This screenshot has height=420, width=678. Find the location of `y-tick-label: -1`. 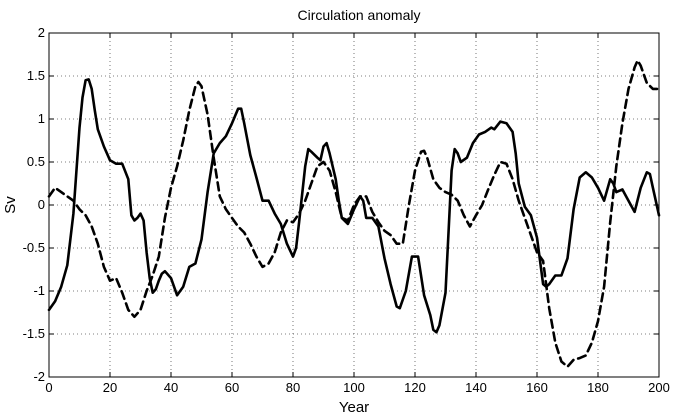

y-tick-label: -1 is located at coordinates (39, 290).